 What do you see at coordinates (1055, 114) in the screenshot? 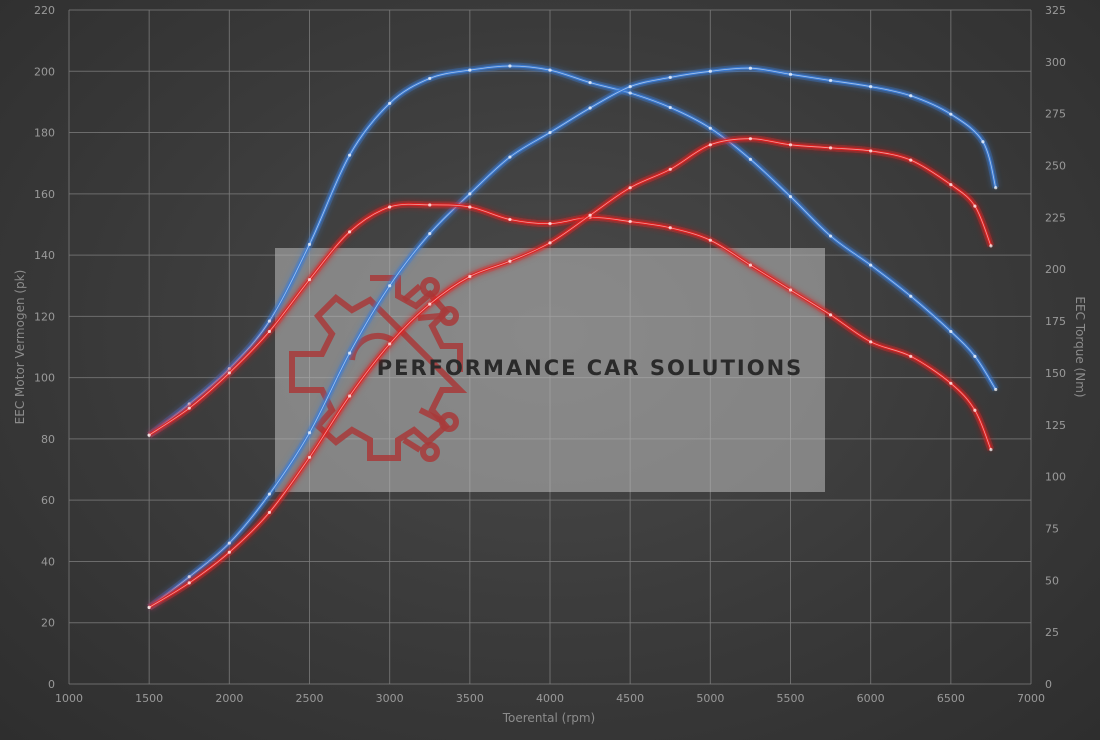
I see `y2-tick-label-11: 275` at bounding box center [1055, 114].